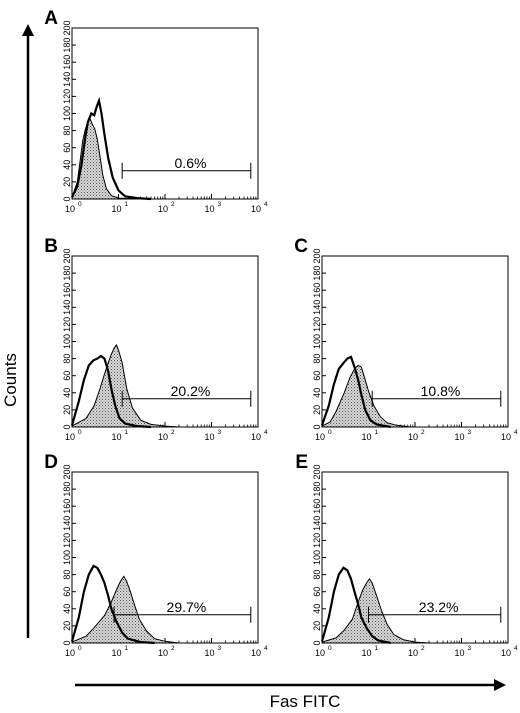  What do you see at coordinates (51, 462) in the screenshot?
I see `panel-letter: D` at bounding box center [51, 462].